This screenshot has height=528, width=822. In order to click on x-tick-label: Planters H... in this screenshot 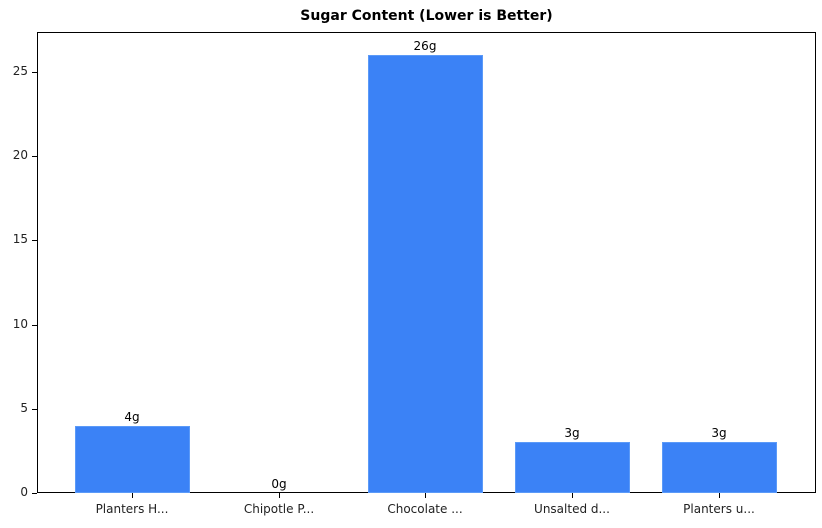, I will do `click(132, 509)`.